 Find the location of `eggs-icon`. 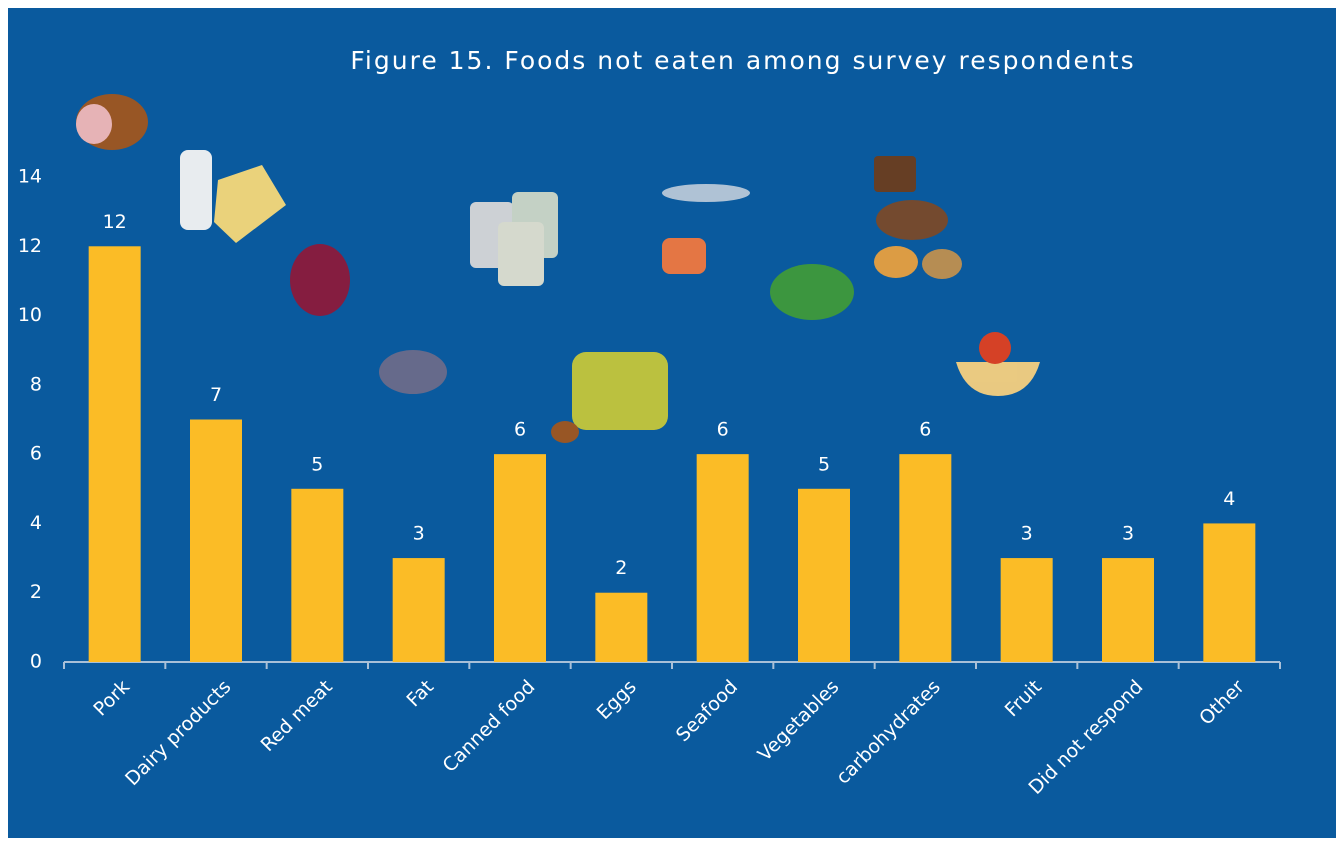

eggs-icon is located at coordinates (620, 391).